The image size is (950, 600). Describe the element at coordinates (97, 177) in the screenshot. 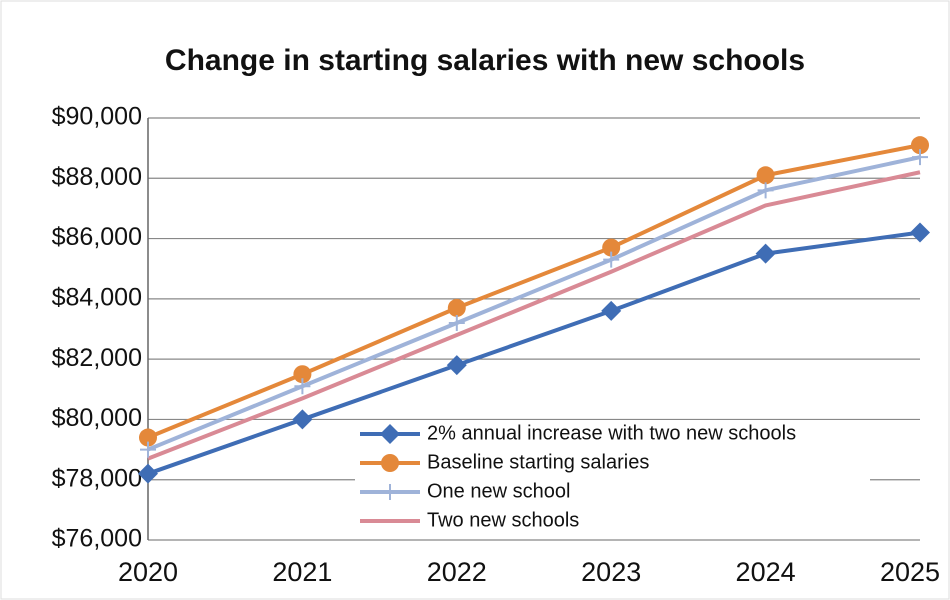

I see `y-tick-label: $88,000` at that location.